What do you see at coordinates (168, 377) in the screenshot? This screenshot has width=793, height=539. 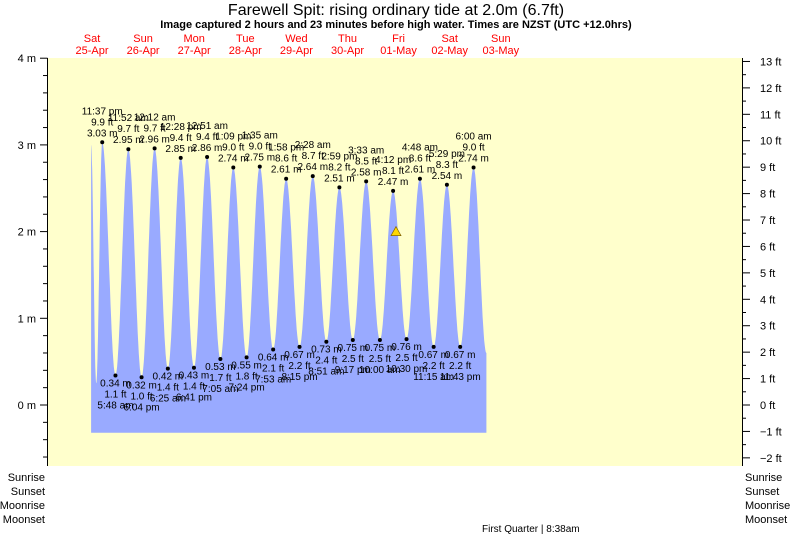 I see `low-tide-m: 0.42 m` at bounding box center [168, 377].